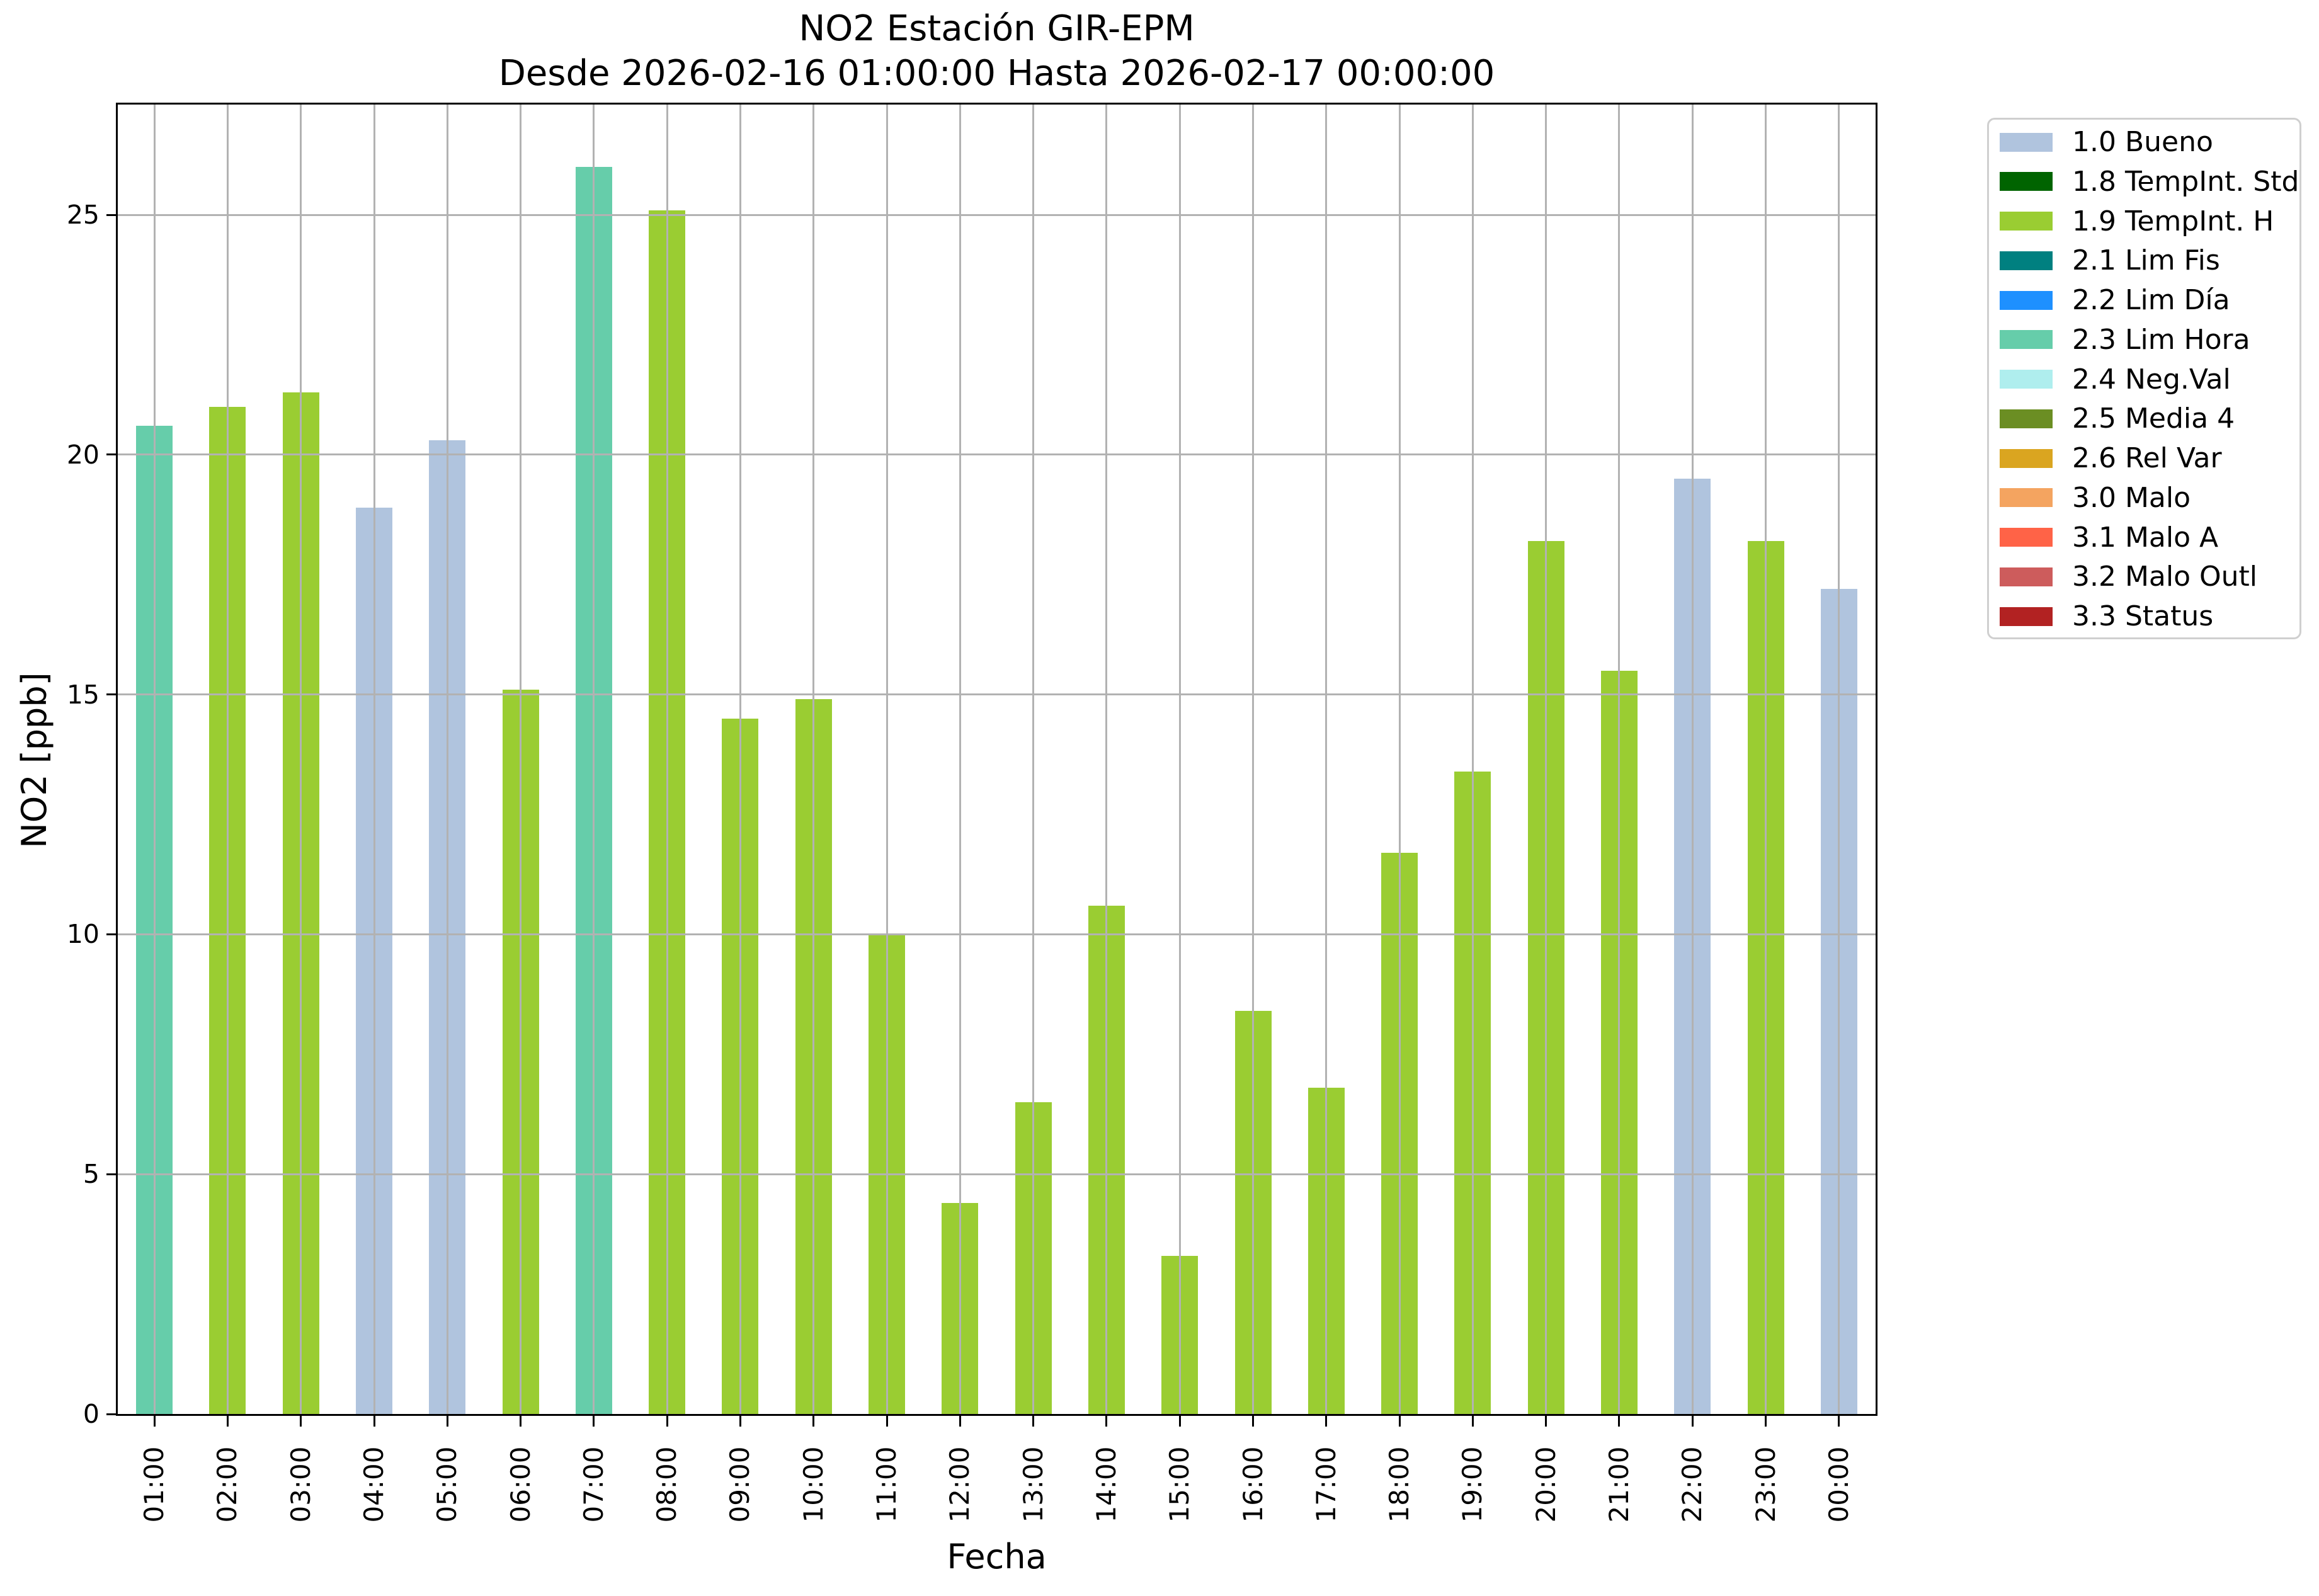 This screenshot has width=2319, height=1596. Describe the element at coordinates (521, 759) in the screenshot. I see `v-gridline-06:00` at that location.